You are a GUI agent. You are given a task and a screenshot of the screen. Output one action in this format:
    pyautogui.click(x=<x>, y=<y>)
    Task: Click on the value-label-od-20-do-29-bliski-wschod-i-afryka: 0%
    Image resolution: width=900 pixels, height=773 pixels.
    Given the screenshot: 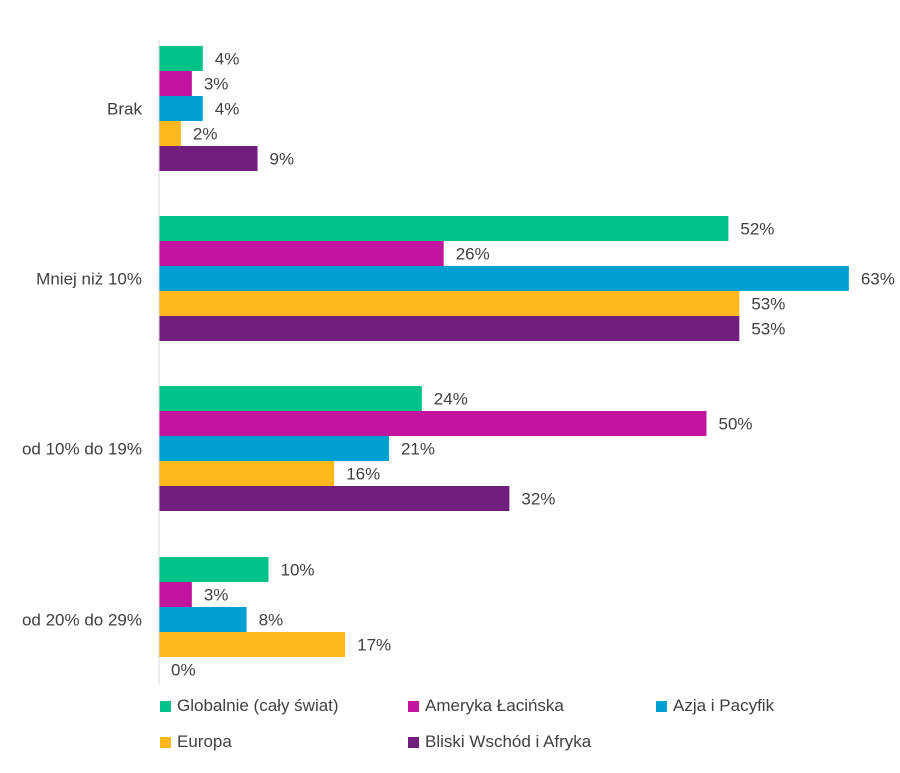 What is the action you would take?
    pyautogui.click(x=183, y=670)
    